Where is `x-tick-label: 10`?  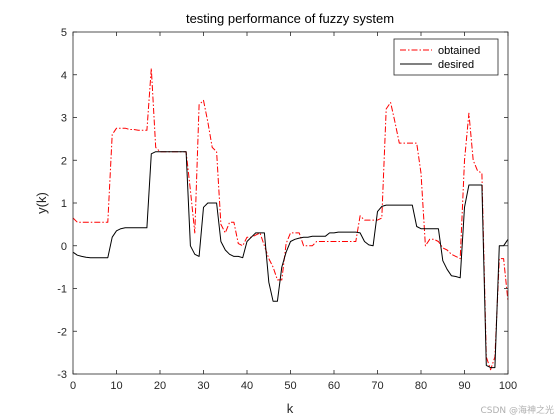
x-tick-label: 10 is located at coordinates (116, 386).